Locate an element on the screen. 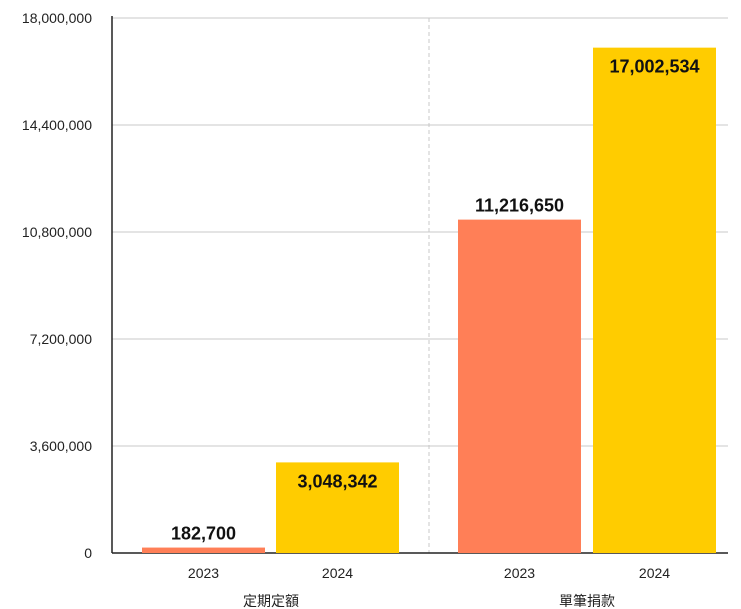 This screenshot has width=741, height=609. bar-2-2023 is located at coordinates (519, 386).